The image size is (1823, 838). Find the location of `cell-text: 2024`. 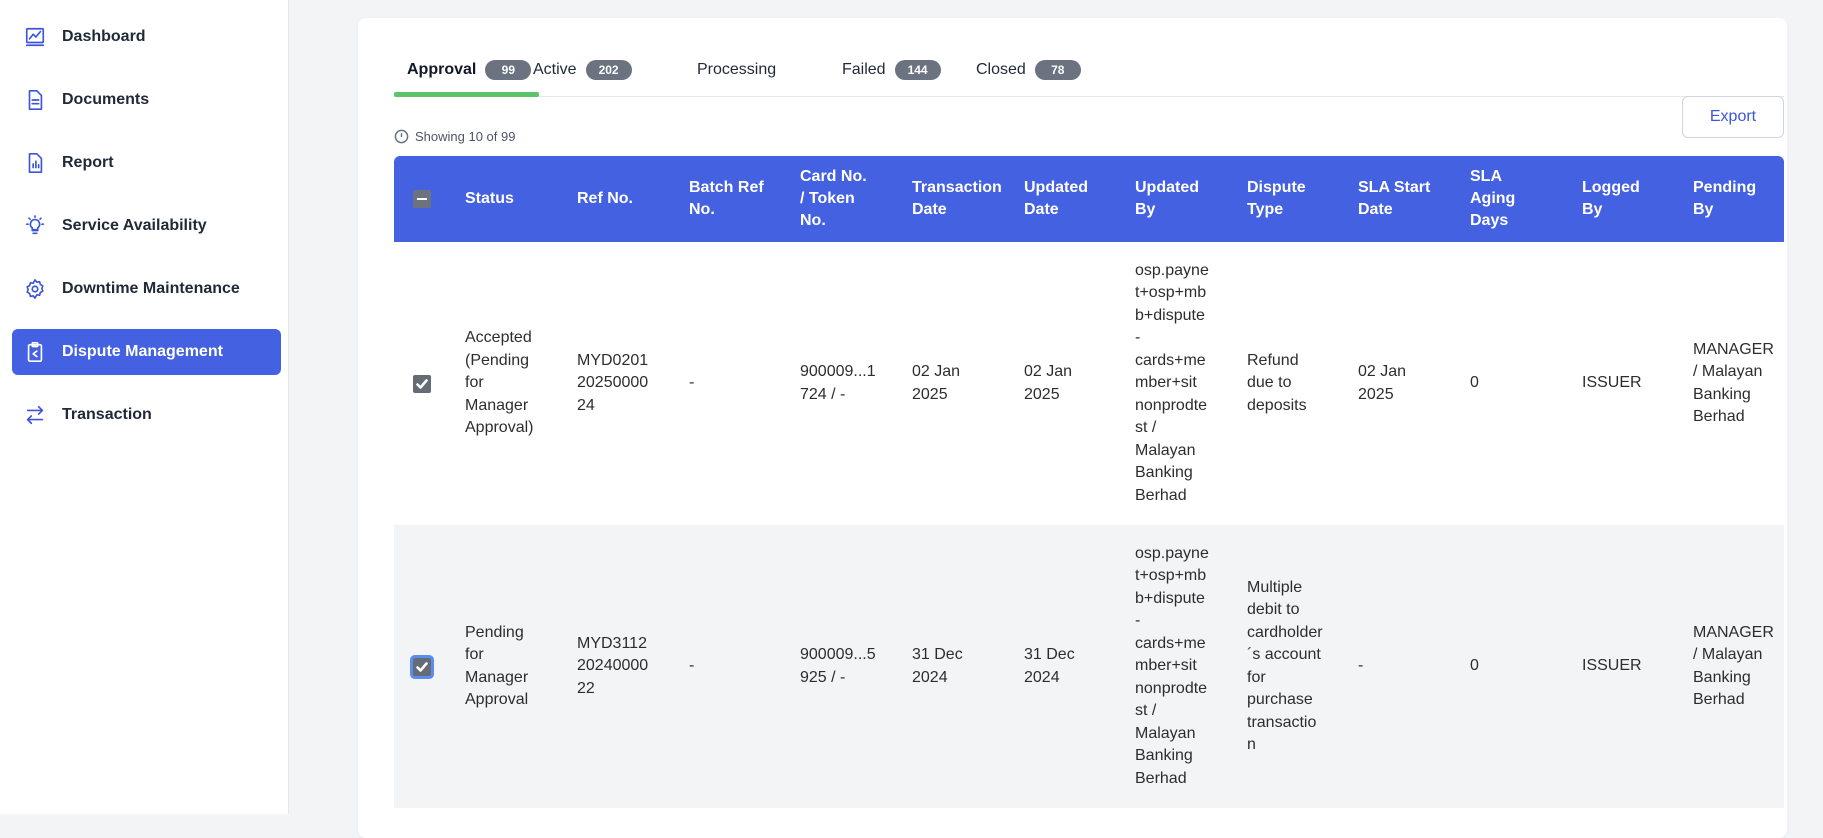

cell-text: 2024 is located at coordinates (930, 677).